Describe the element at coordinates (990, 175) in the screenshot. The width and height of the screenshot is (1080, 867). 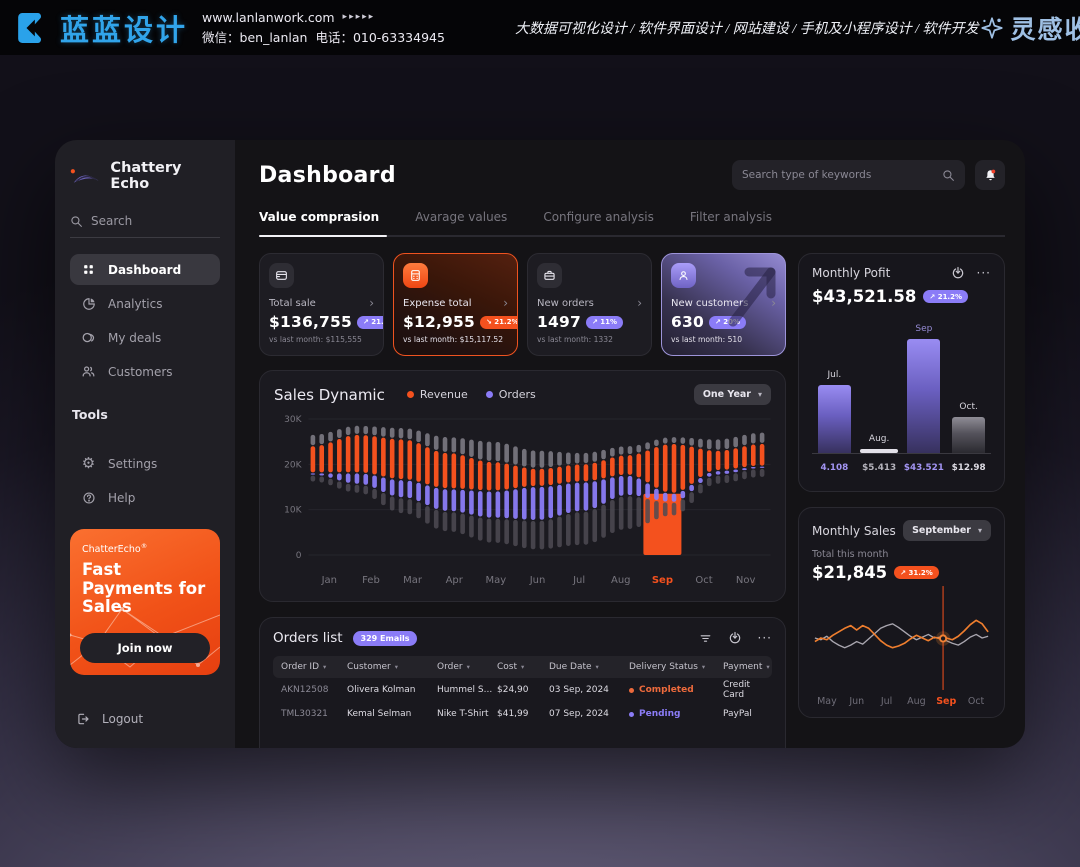
I see `notifications-button` at that location.